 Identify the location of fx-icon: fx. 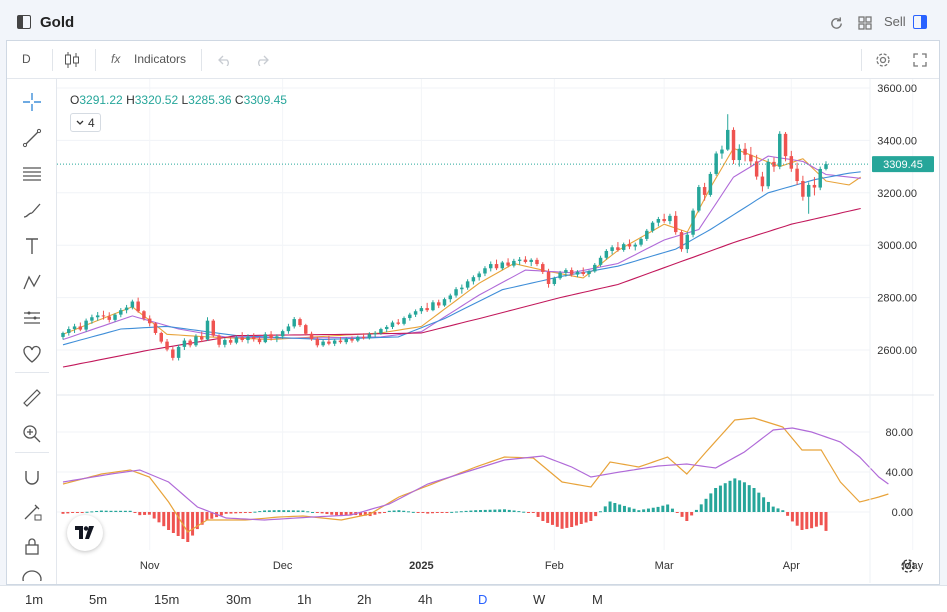
(116, 59).